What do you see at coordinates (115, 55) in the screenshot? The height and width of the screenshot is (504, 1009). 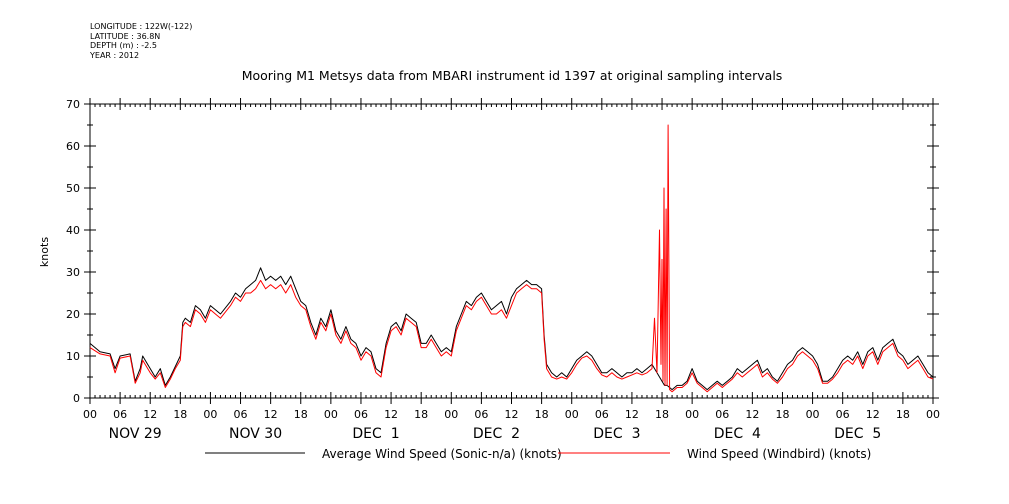 I see `year-label: YEAR : 2012` at bounding box center [115, 55].